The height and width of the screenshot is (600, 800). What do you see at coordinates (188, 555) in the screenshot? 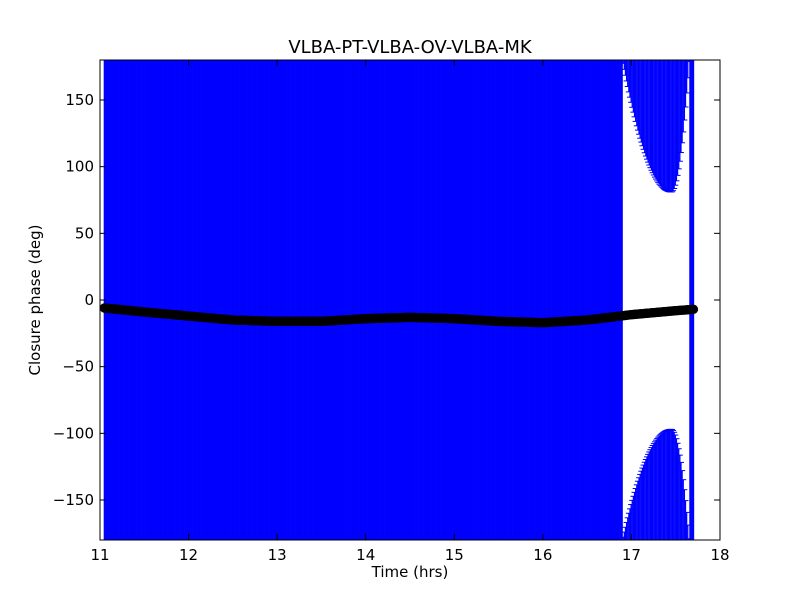
I see `x-tick-label: 12` at bounding box center [188, 555].